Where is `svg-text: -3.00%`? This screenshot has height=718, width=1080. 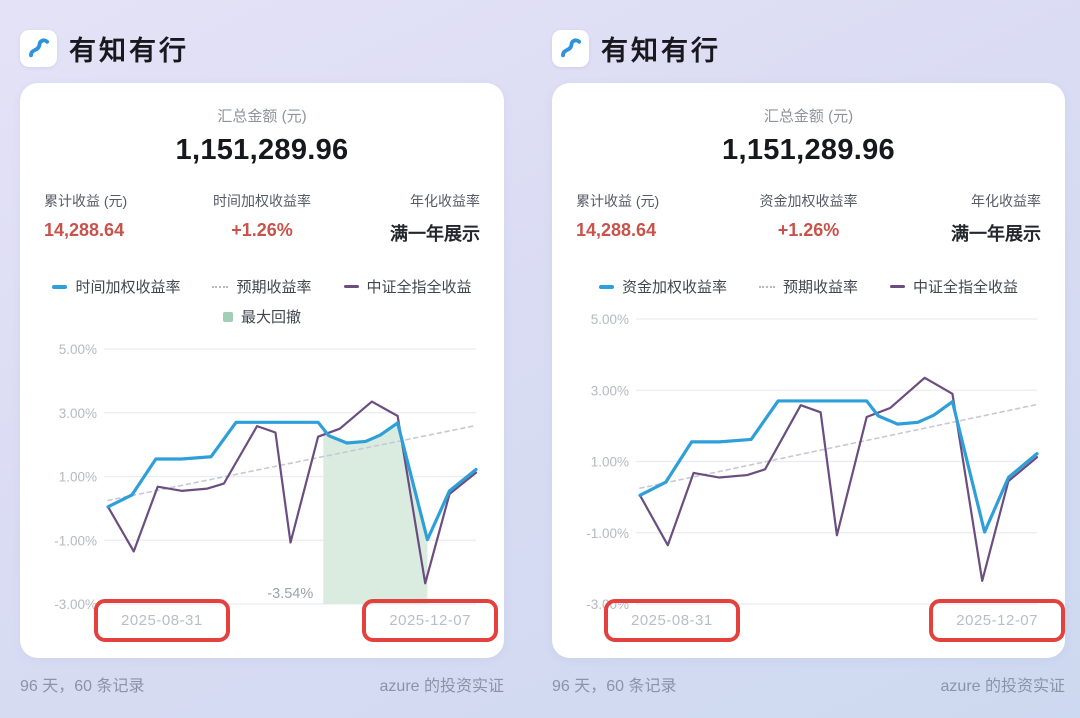 svg-text: -3.00% is located at coordinates (75, 604).